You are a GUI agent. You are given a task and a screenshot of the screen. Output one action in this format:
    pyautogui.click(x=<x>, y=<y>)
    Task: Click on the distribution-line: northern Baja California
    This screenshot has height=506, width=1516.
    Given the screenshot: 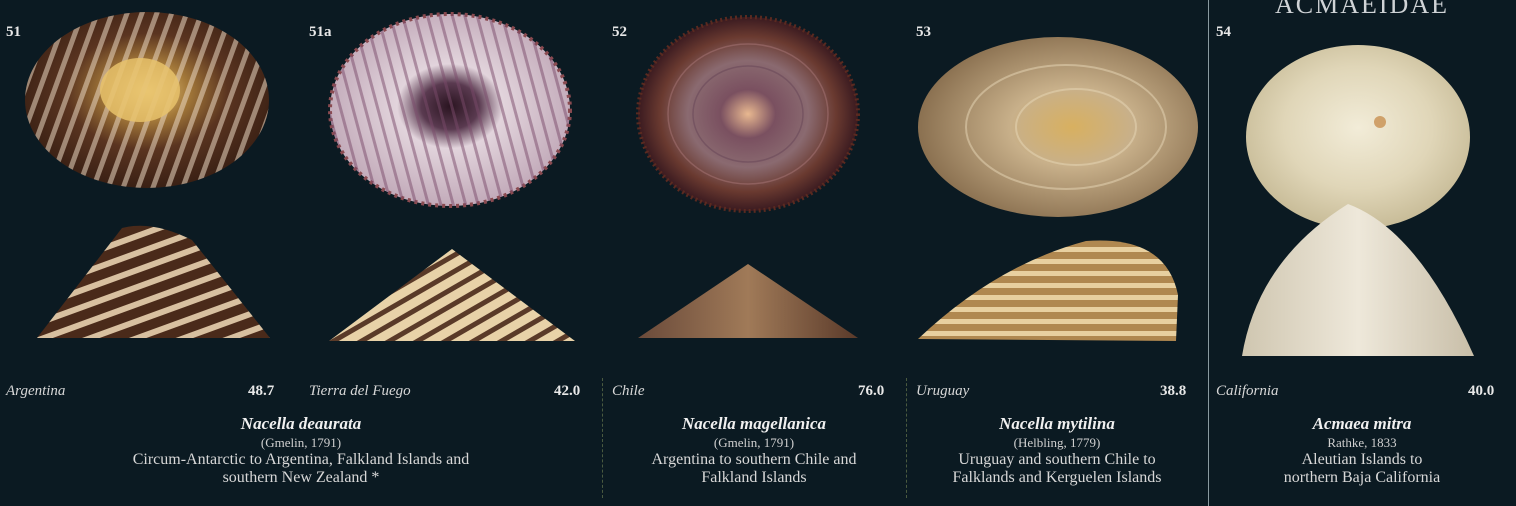 What is the action you would take?
    pyautogui.click(x=1362, y=477)
    